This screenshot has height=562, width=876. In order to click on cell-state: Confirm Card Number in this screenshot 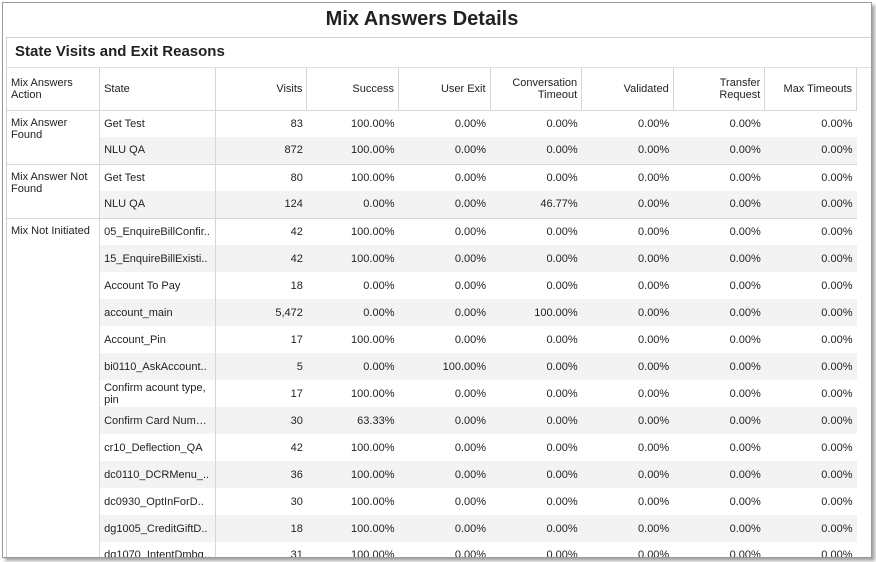, I will do `click(157, 420)`.